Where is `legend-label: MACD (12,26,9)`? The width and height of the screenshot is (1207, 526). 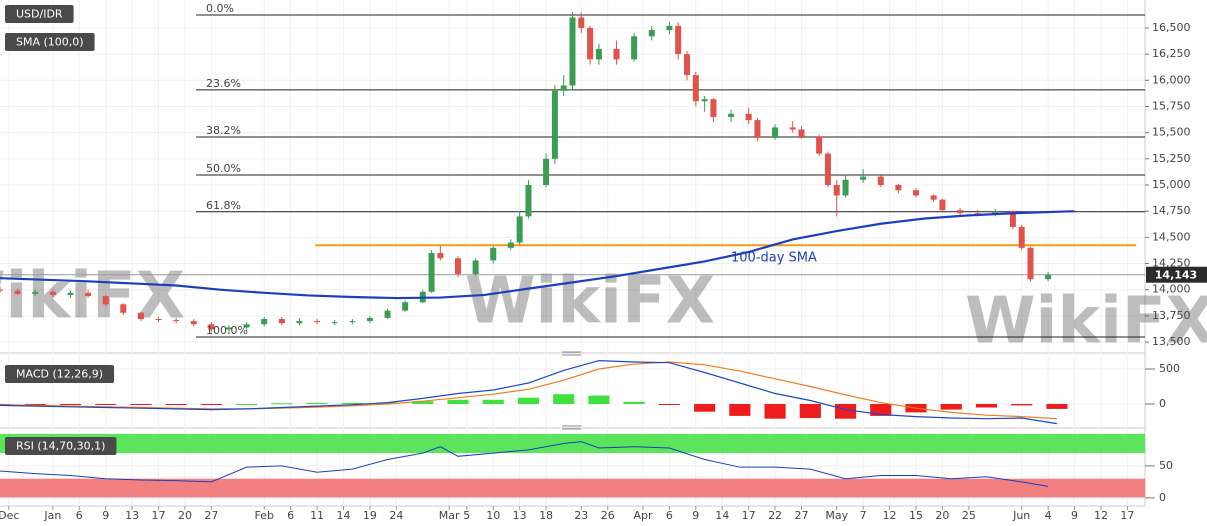
legend-label: MACD (12,26,9) is located at coordinates (59, 374).